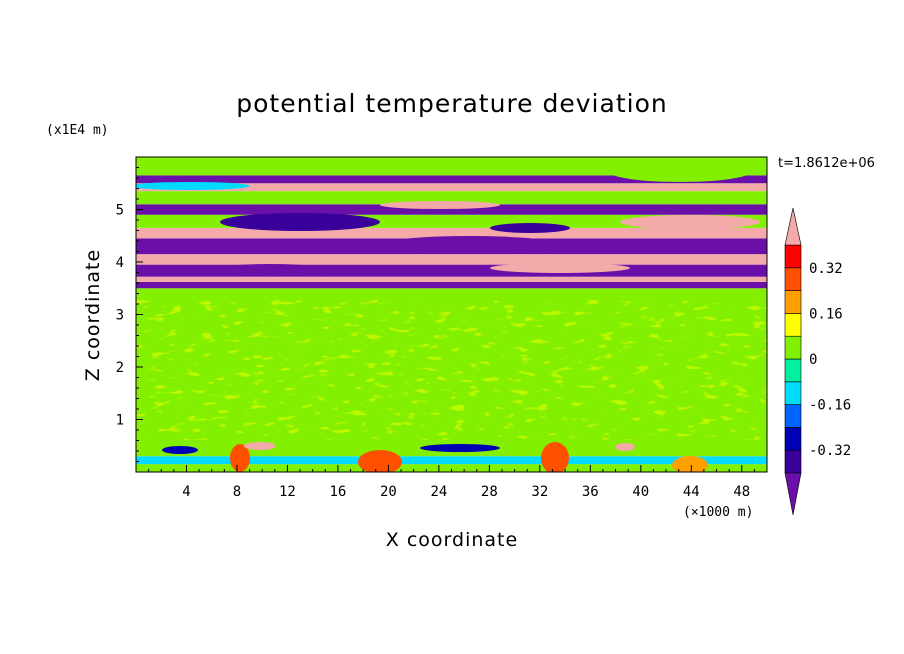 The width and height of the screenshot is (904, 654). I want to click on x-tick-label: 4, so click(186, 492).